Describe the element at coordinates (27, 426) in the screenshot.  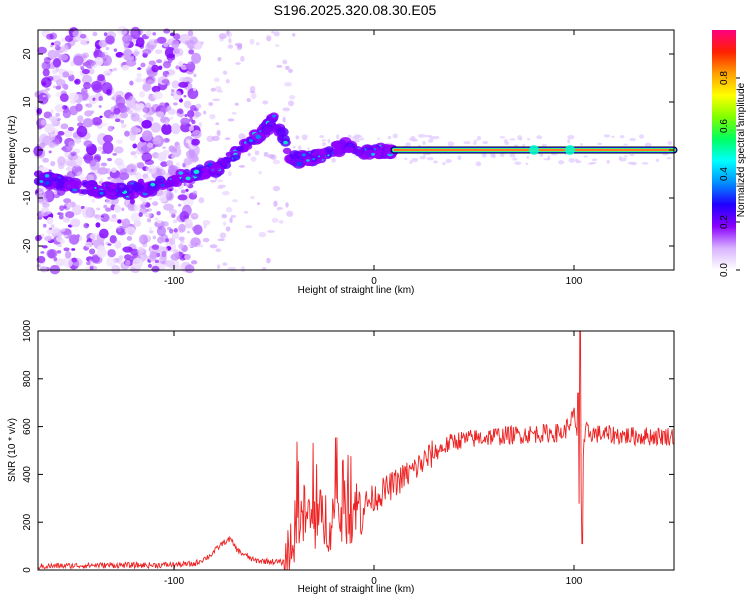
I see `y-tick-label: 600` at that location.